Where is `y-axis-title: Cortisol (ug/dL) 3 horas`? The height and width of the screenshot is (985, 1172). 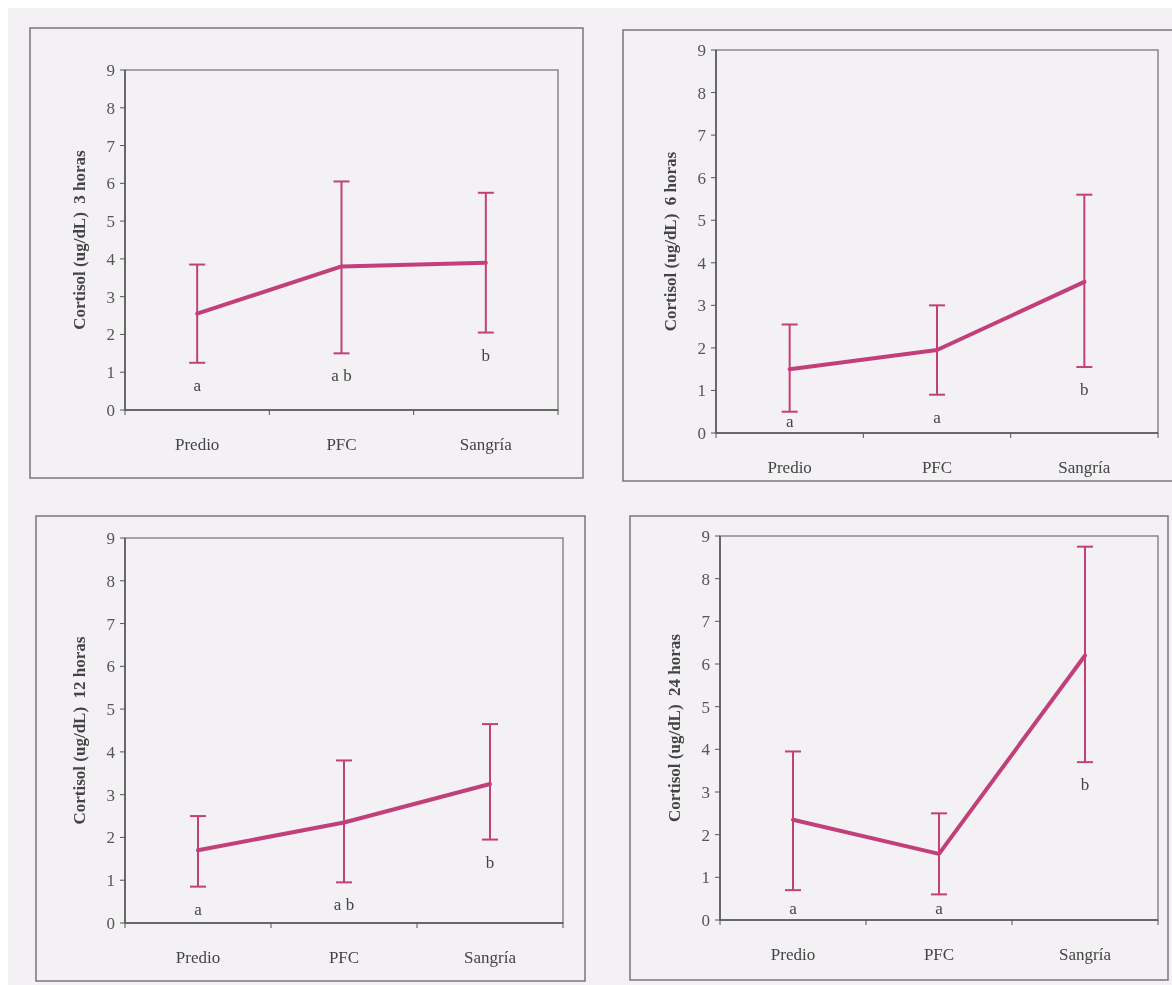 y-axis-title: Cortisol (ug/dL) 3 horas is located at coordinates (79, 239).